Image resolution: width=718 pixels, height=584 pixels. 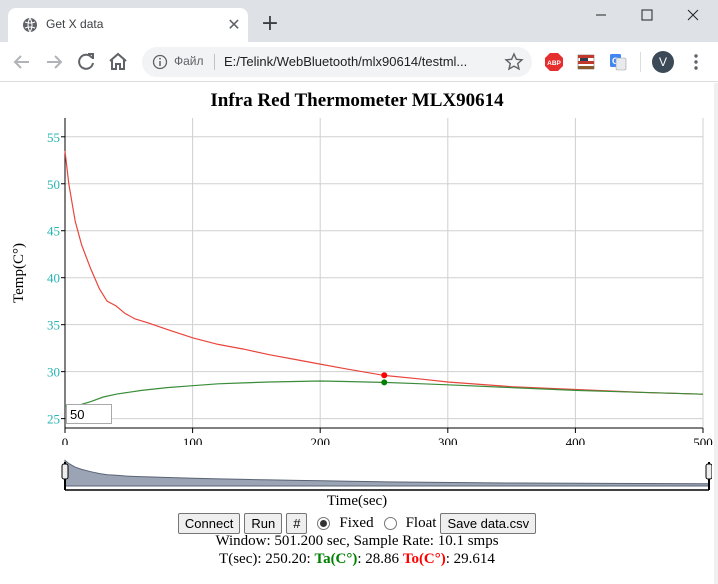 What do you see at coordinates (53, 278) in the screenshot?
I see `y-tick-label: 40` at bounding box center [53, 278].